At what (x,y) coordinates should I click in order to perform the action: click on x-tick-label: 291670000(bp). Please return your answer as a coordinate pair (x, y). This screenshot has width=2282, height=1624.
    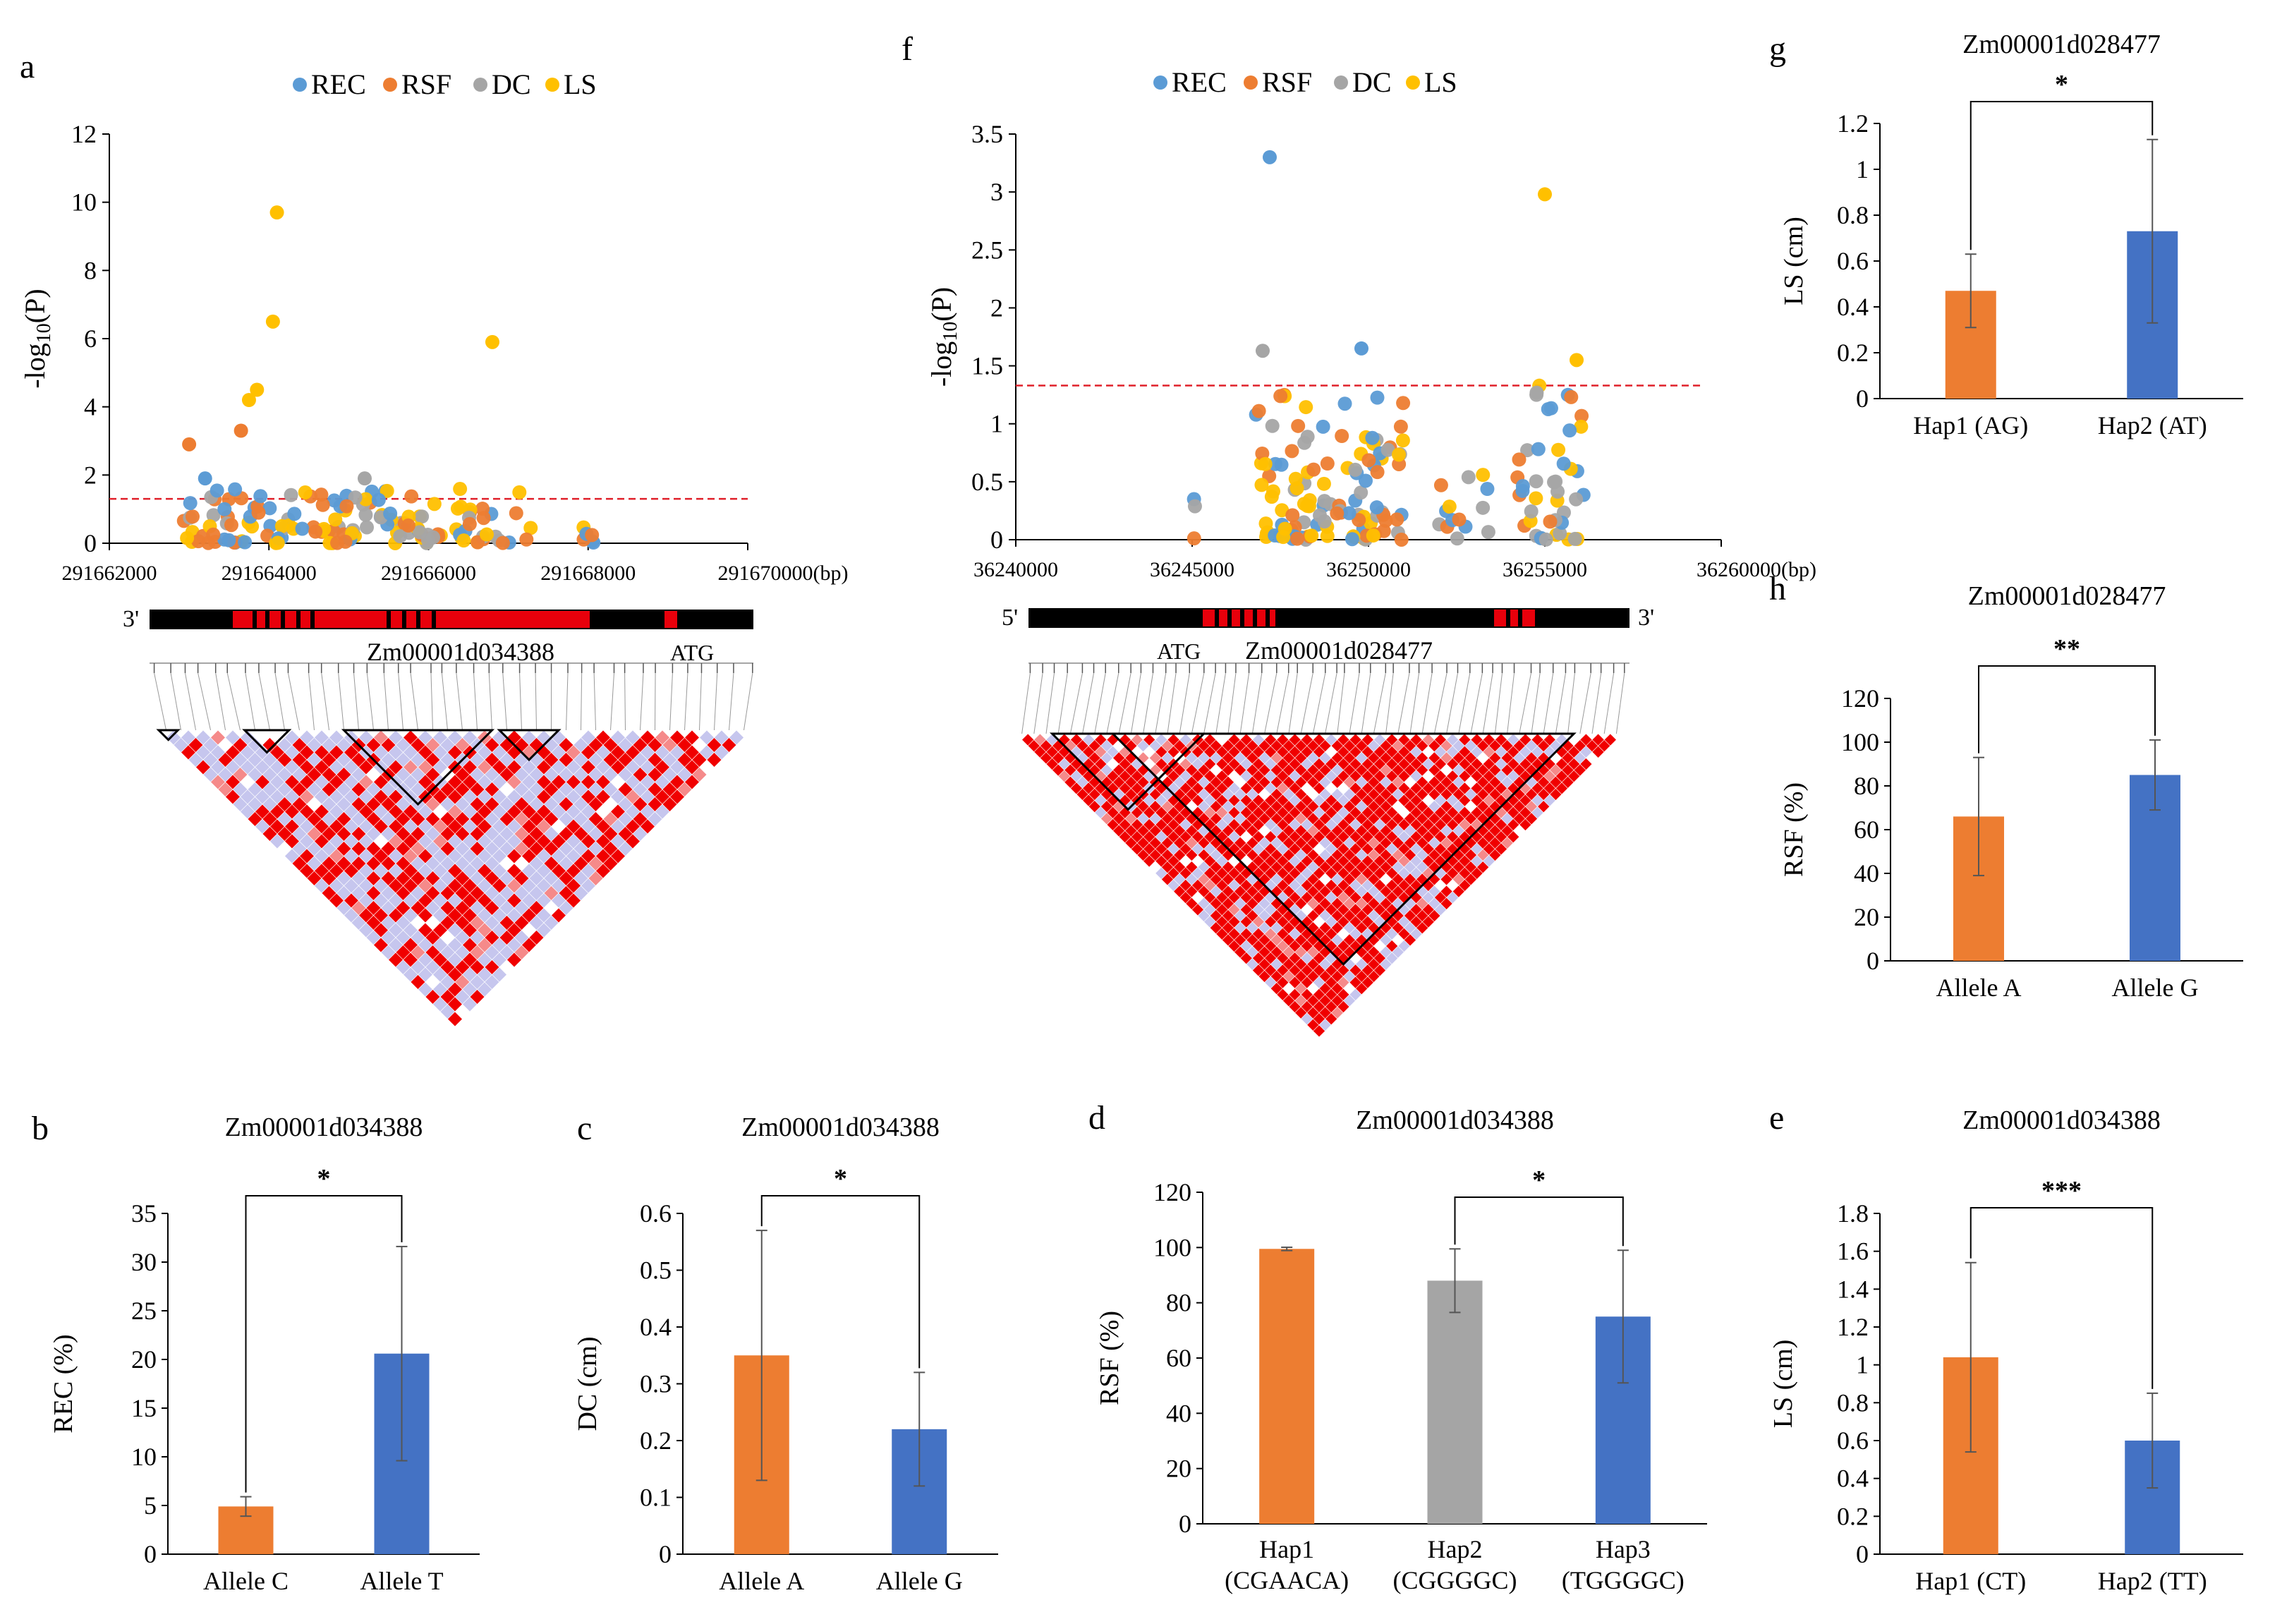
    Looking at the image, I should click on (783, 573).